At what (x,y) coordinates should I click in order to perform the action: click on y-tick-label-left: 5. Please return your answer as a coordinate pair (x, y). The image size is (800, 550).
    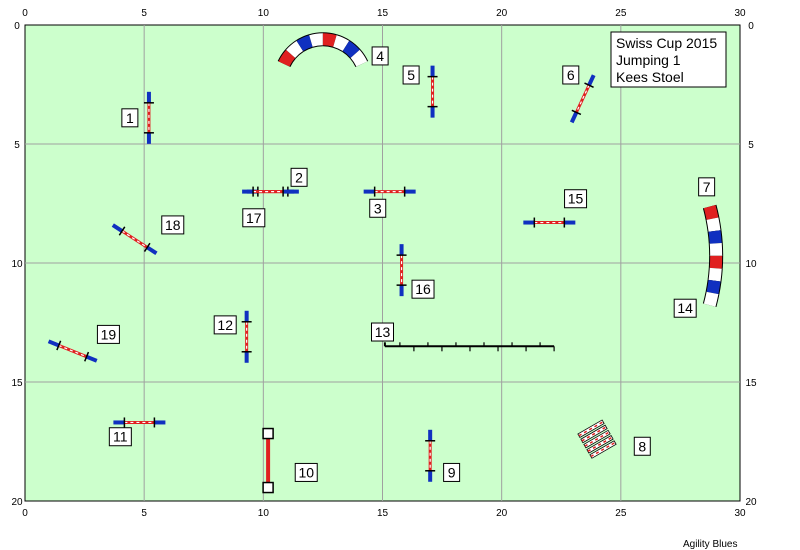
    Looking at the image, I should click on (17, 145).